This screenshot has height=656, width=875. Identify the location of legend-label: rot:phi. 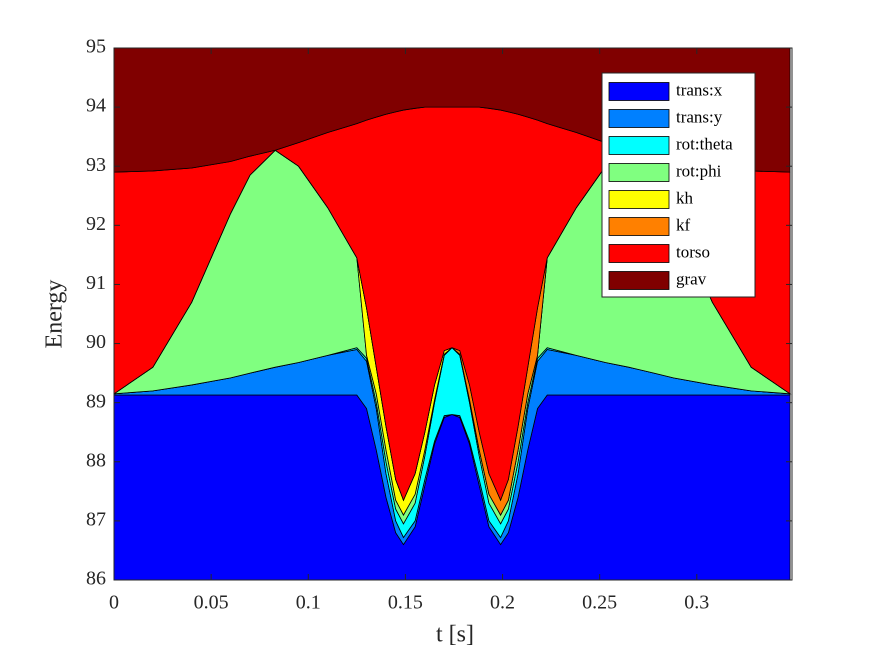
(699, 170).